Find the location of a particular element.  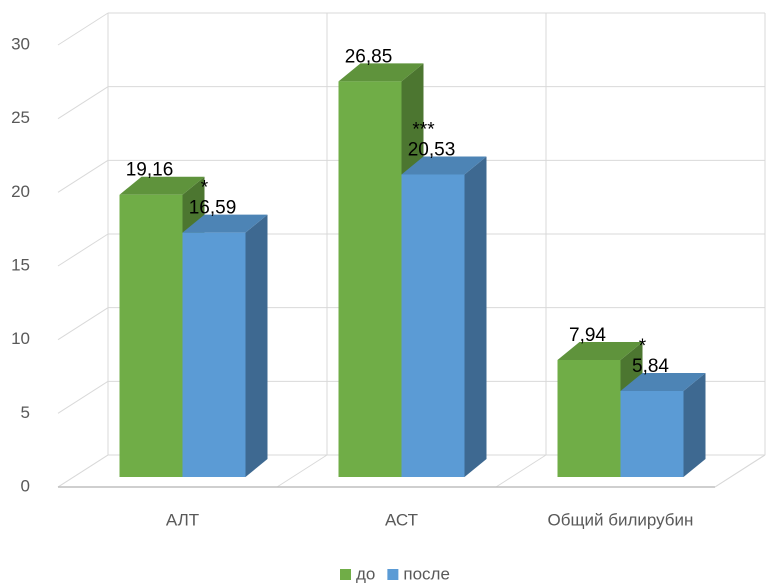

y-tick-label: 15 is located at coordinates (20, 264).